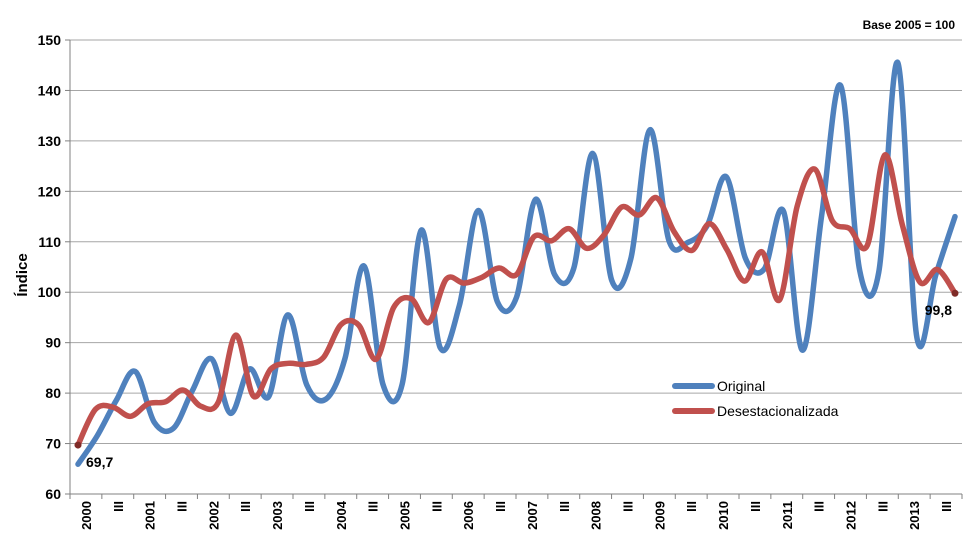 The width and height of the screenshot is (976, 554). What do you see at coordinates (50, 191) in the screenshot?
I see `y-tick-label: 120` at bounding box center [50, 191].